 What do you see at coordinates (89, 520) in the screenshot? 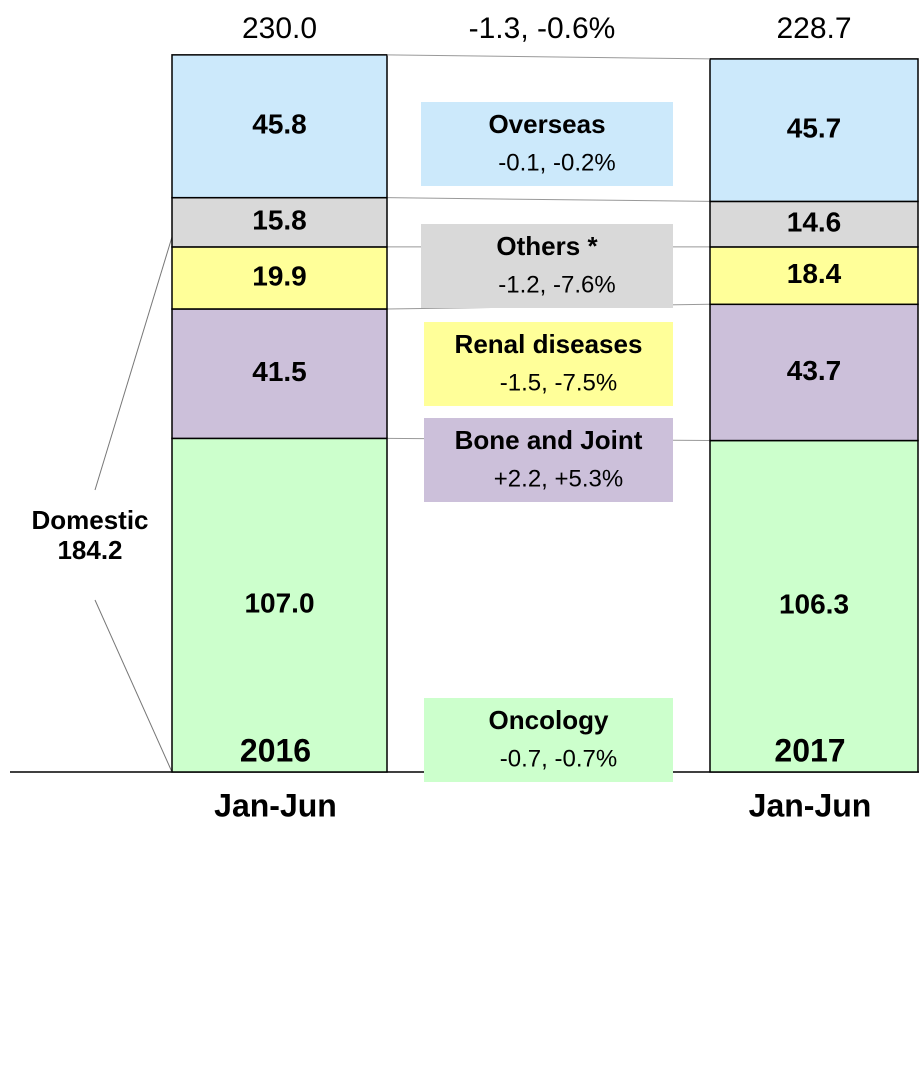
I see `domestic-label: Domestic` at bounding box center [89, 520].